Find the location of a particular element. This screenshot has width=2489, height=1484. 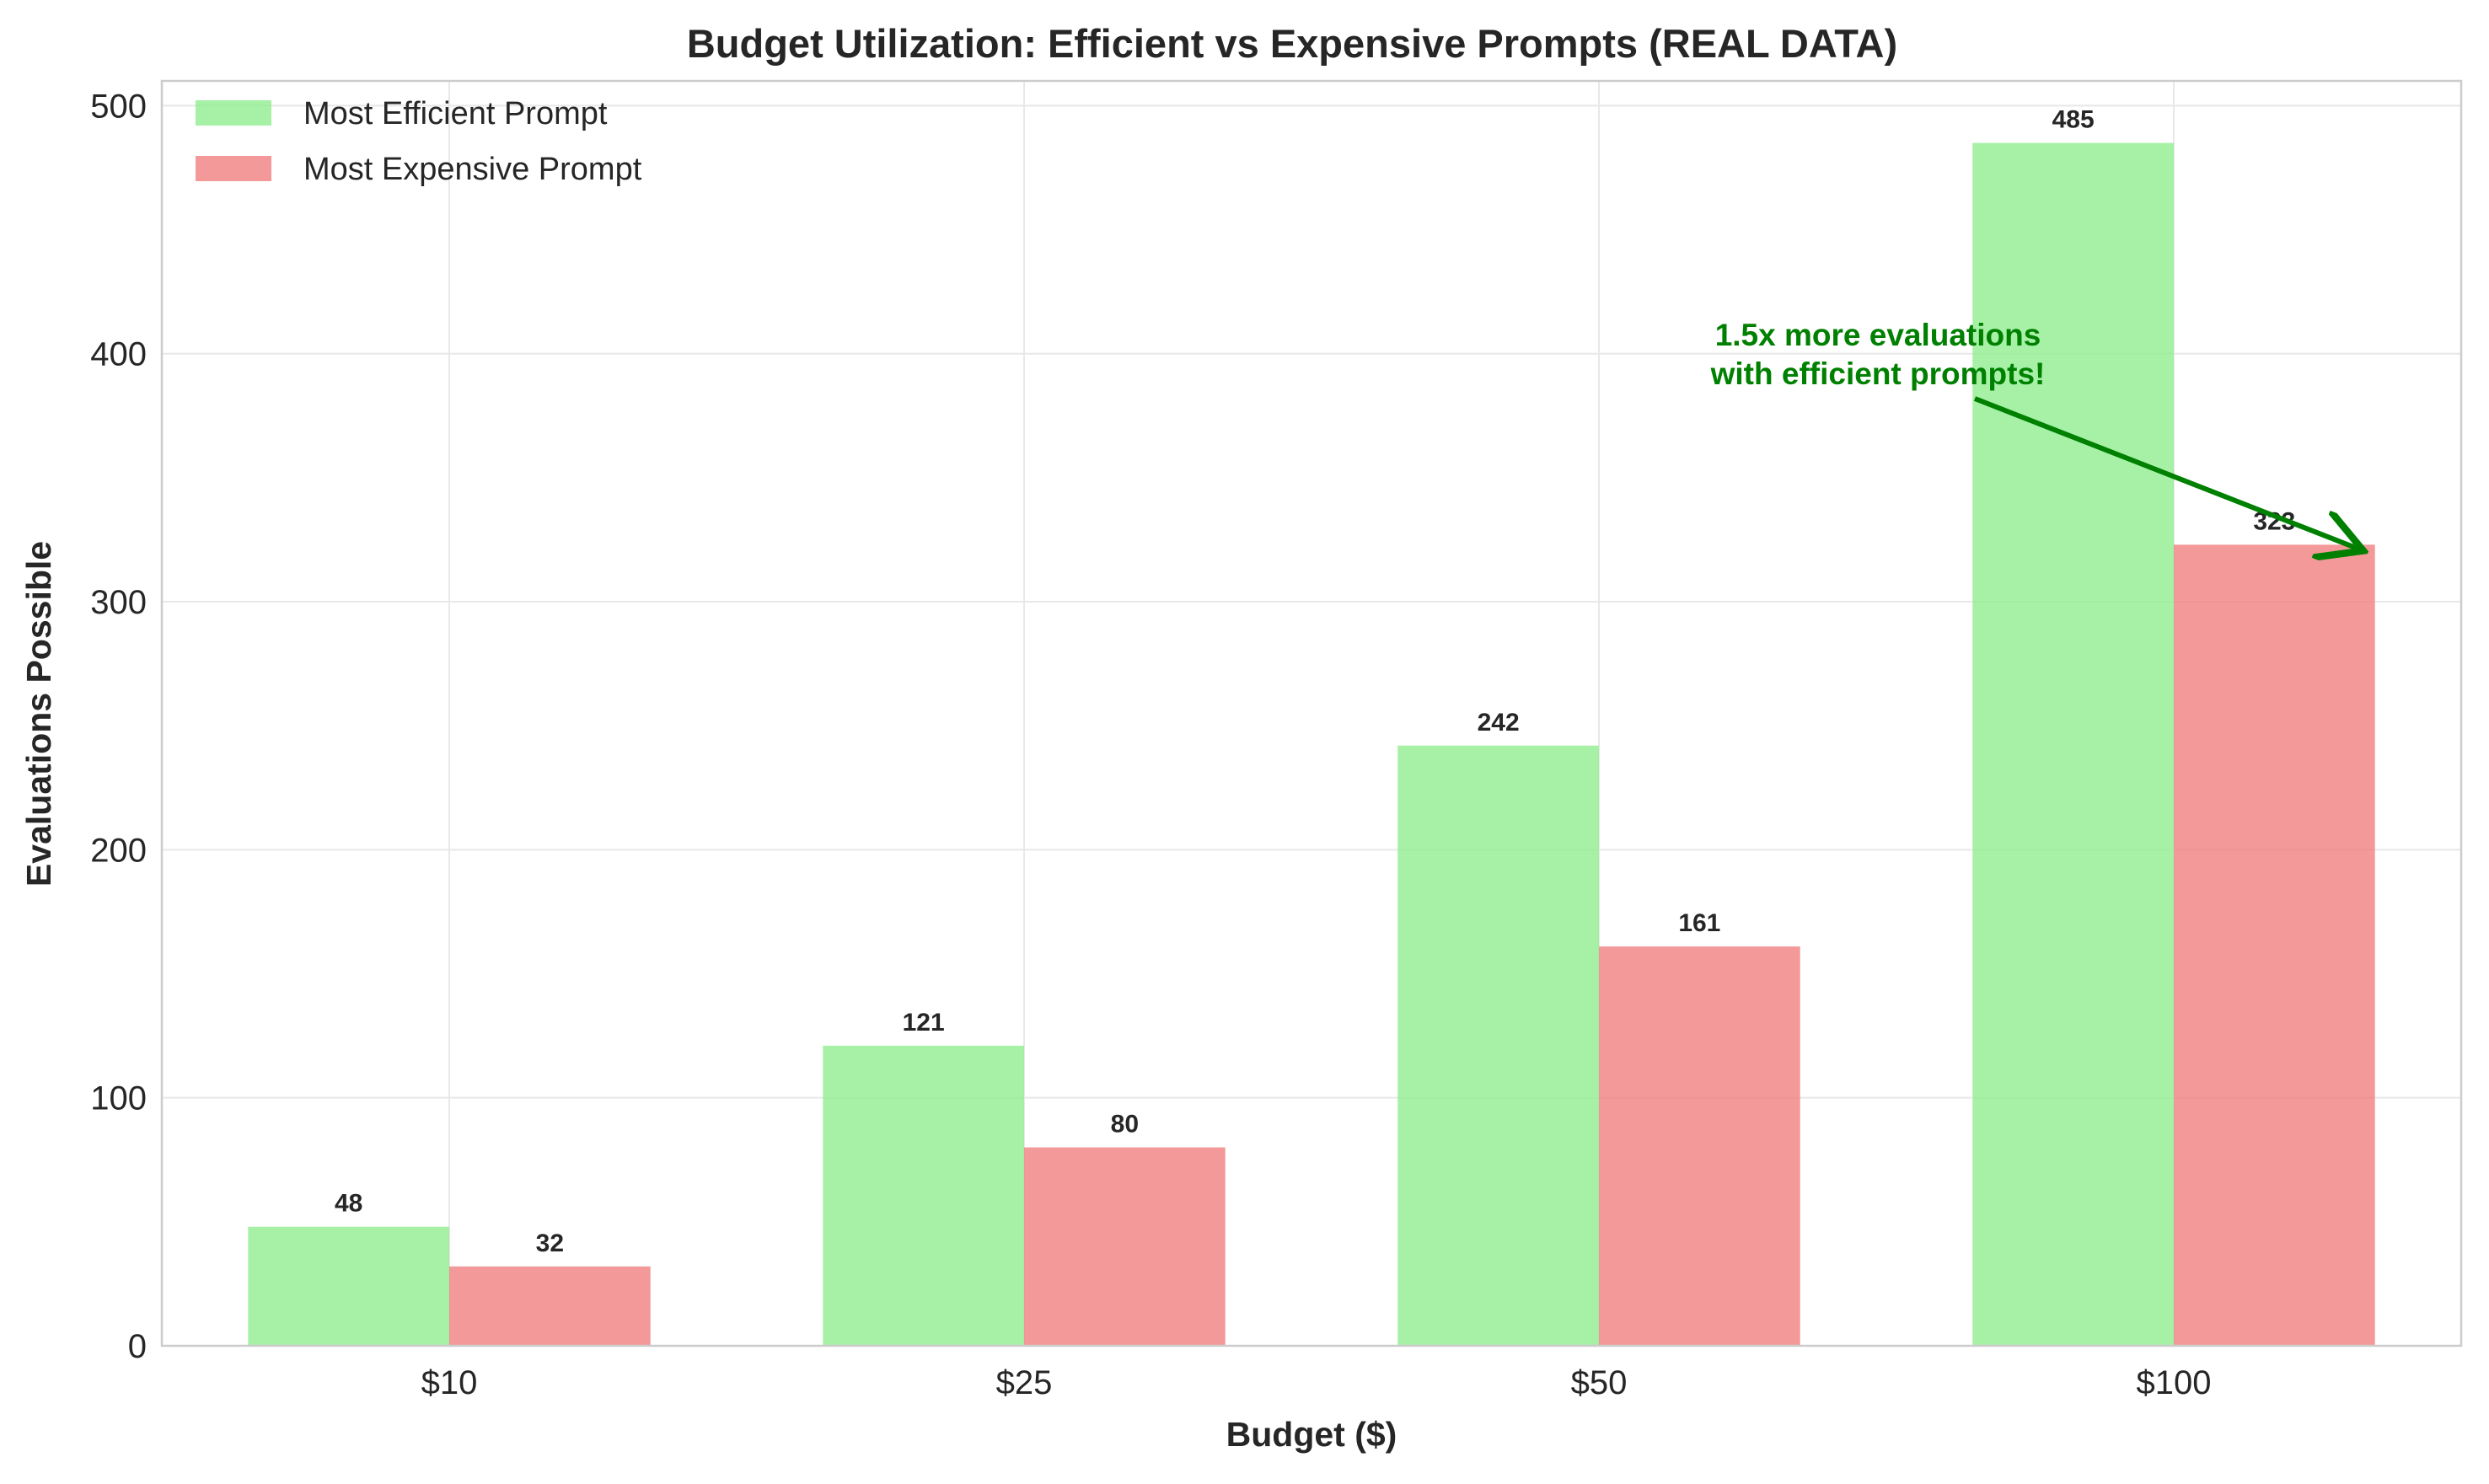

x-tick-label: $50 is located at coordinates (1600, 1382).